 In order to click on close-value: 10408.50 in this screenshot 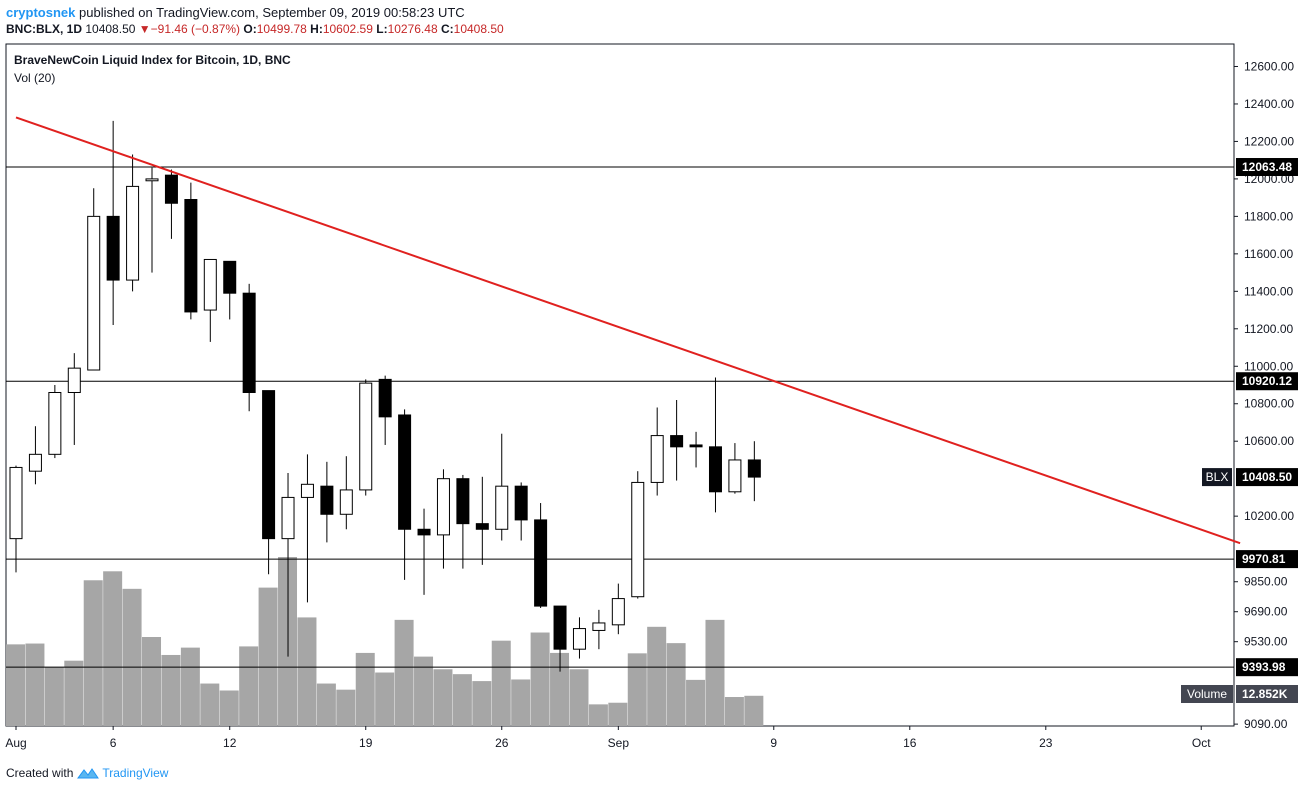, I will do `click(478, 29)`.